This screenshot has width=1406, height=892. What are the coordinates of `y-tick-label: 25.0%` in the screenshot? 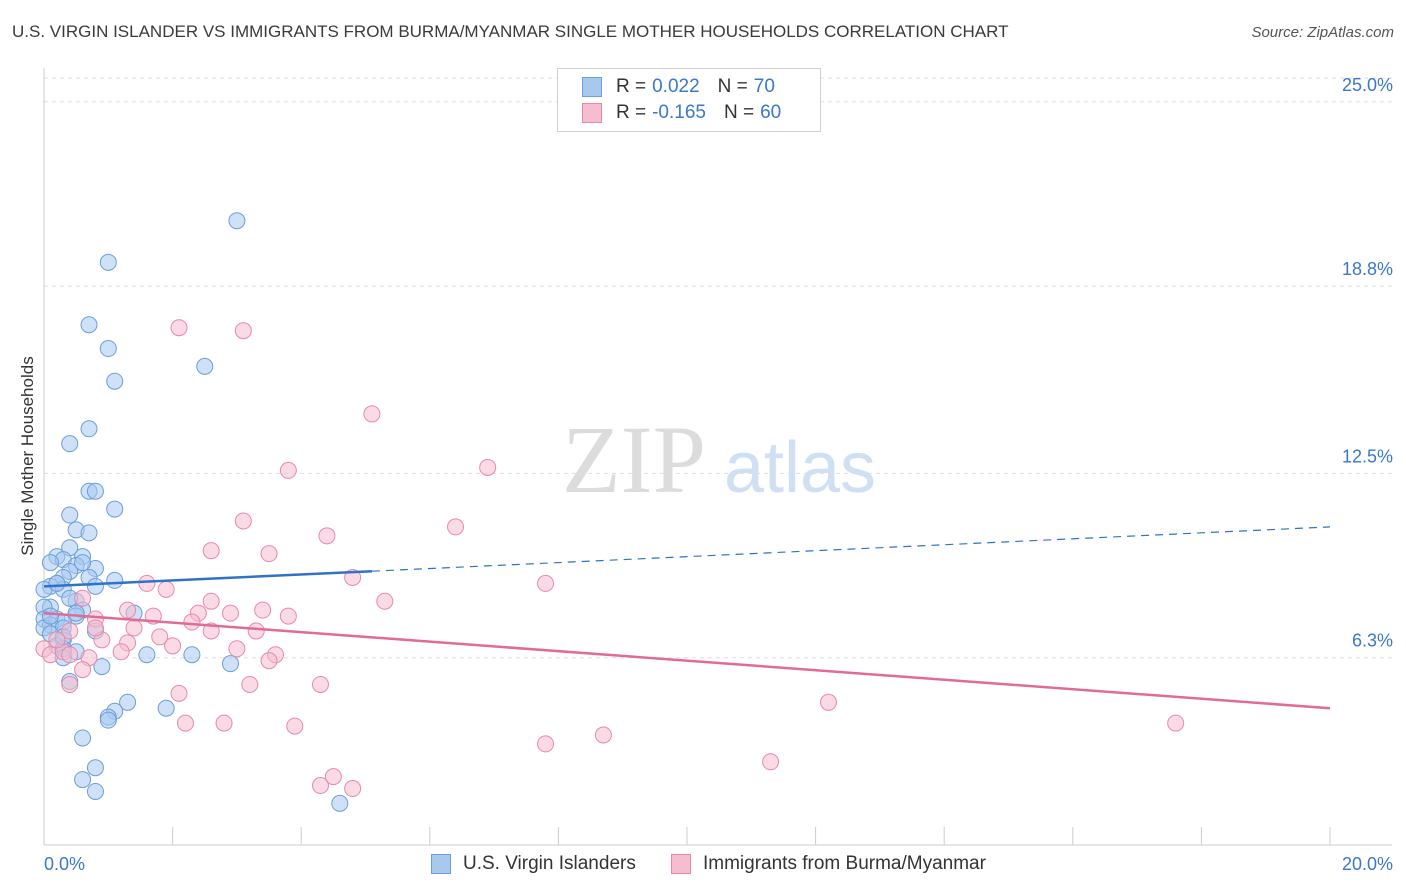 It's located at (1367, 85).